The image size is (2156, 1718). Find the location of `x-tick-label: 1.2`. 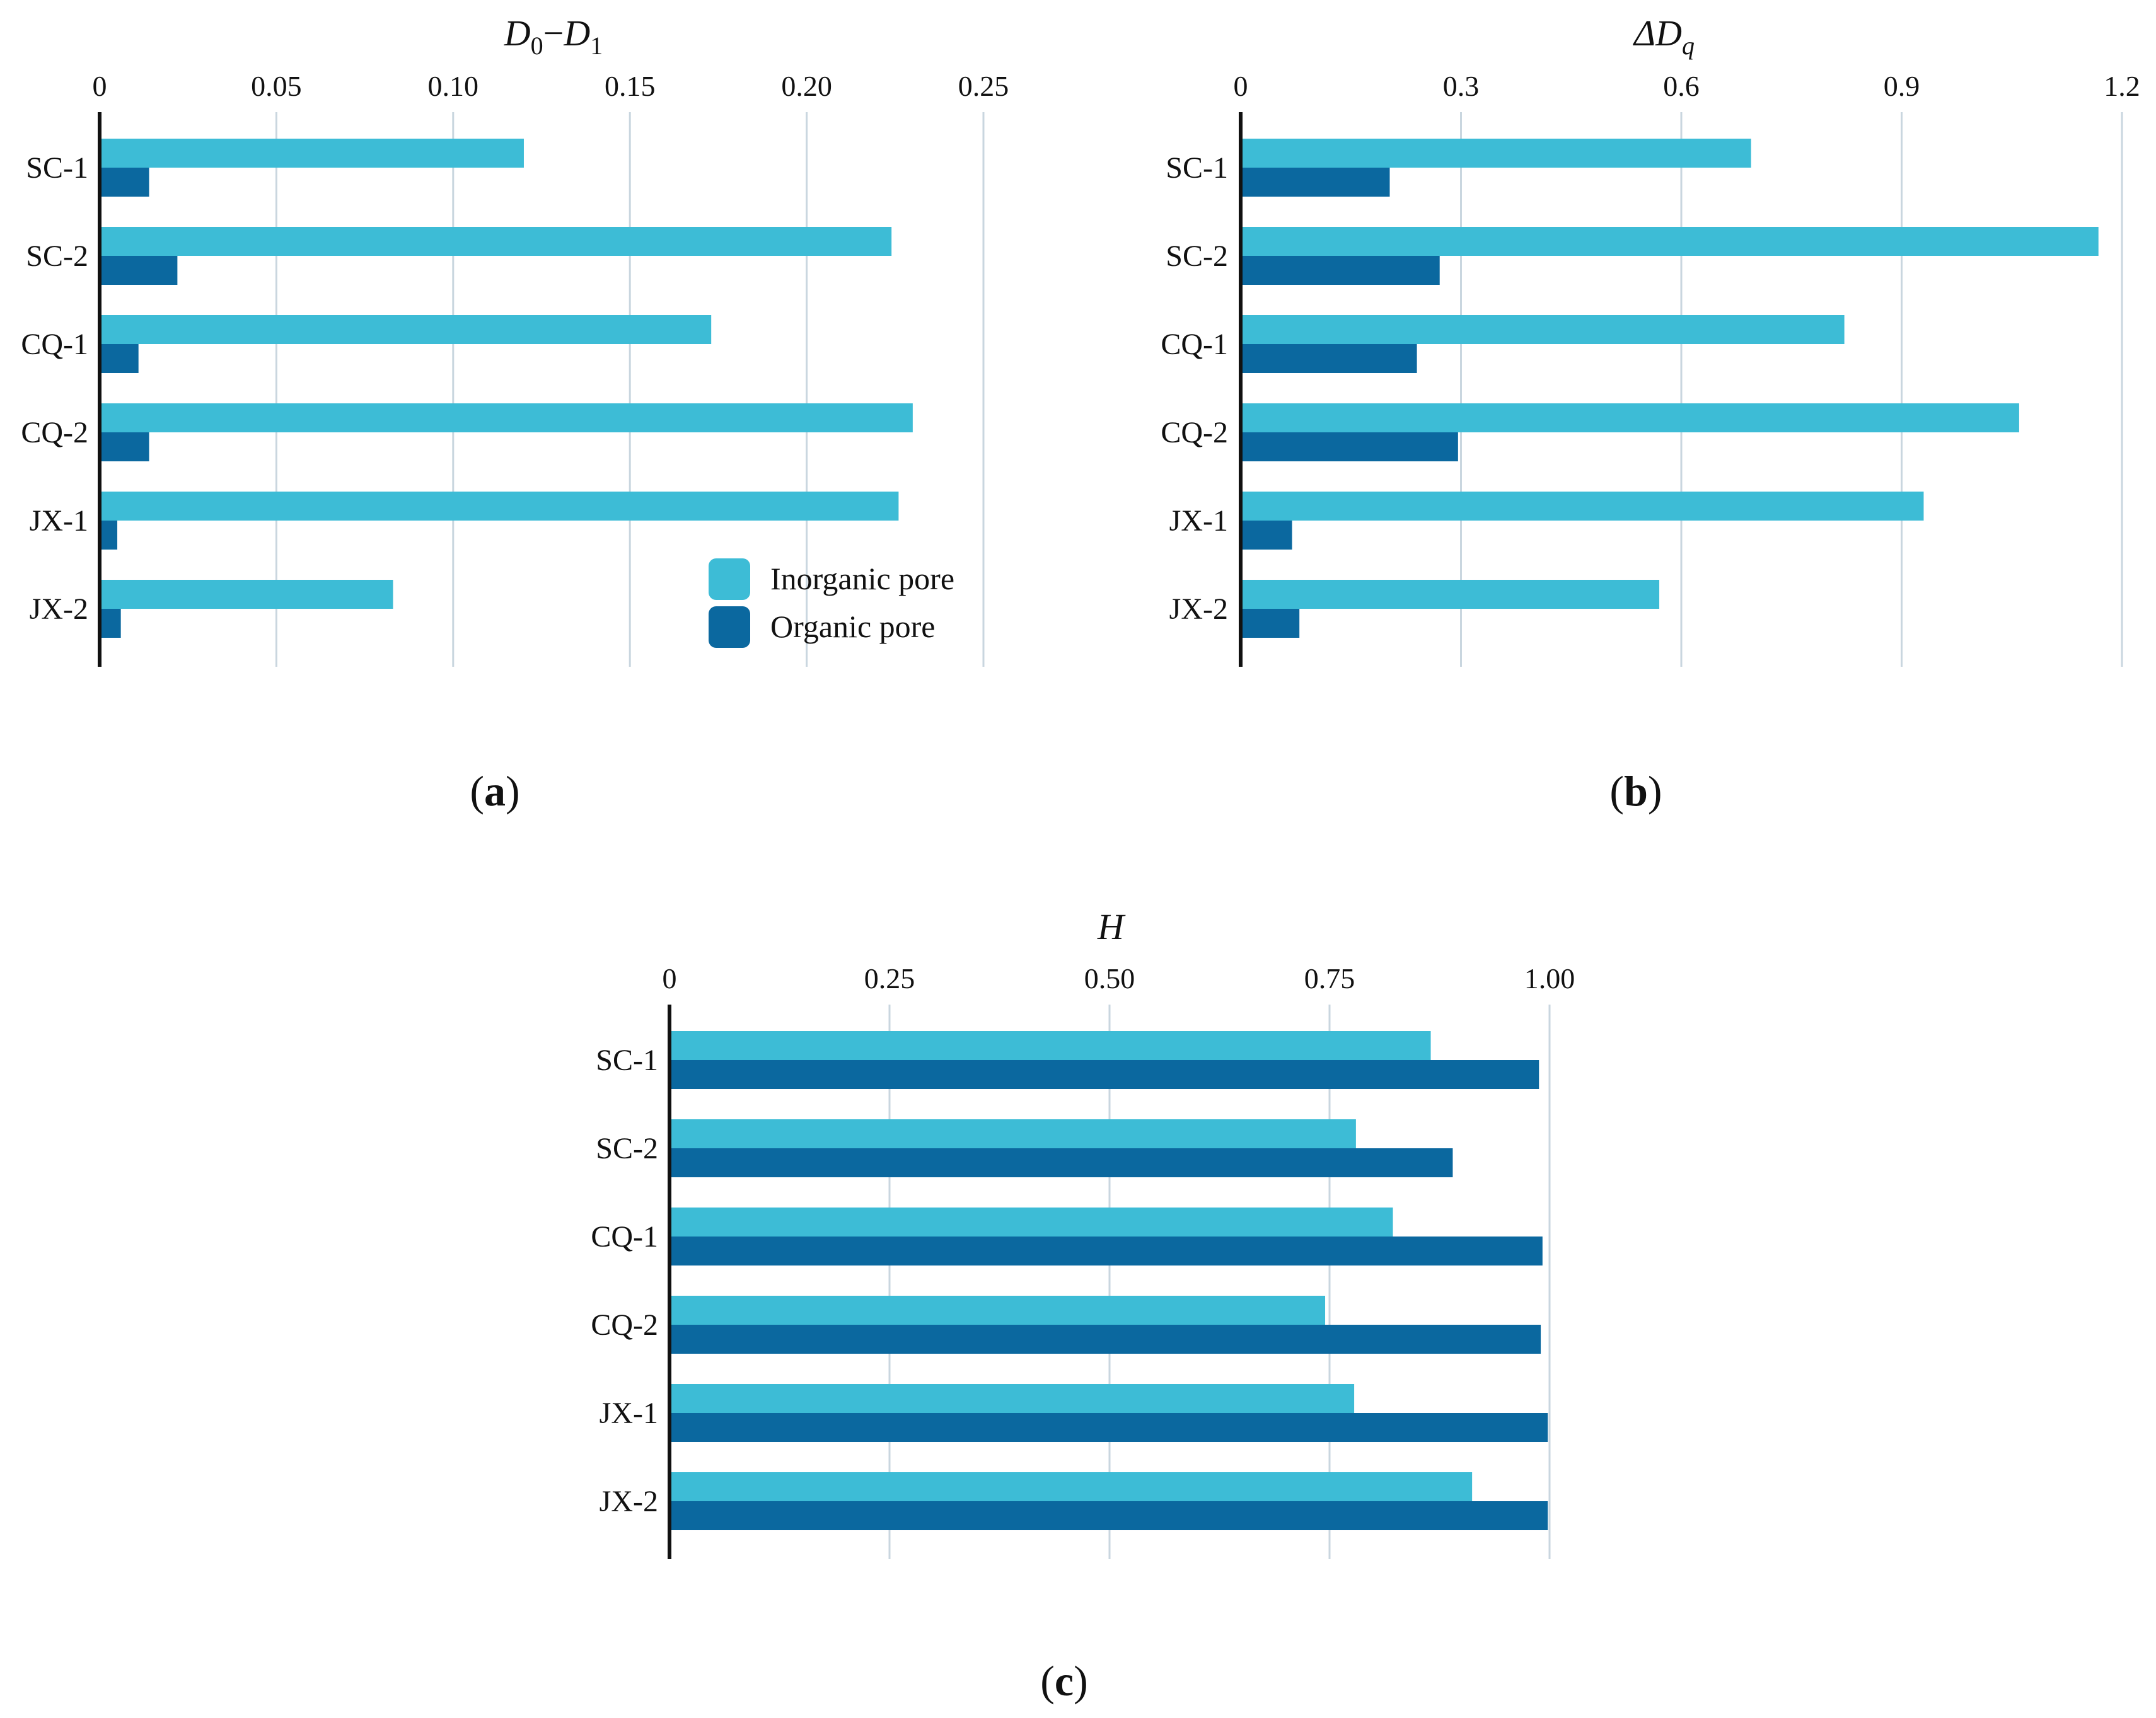

x-tick-label: 1.2 is located at coordinates (2122, 86).